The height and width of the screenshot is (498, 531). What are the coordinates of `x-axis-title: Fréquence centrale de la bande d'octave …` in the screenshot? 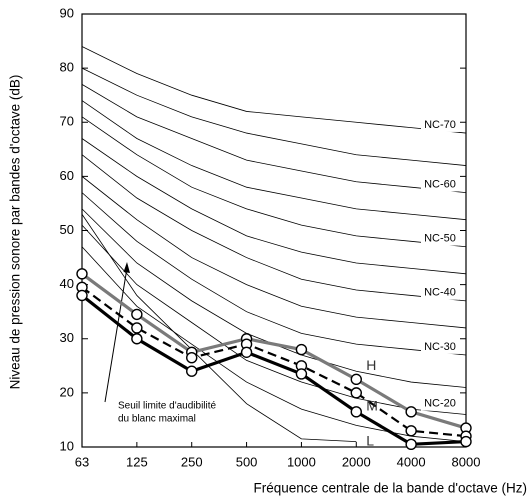 It's located at (391, 488).